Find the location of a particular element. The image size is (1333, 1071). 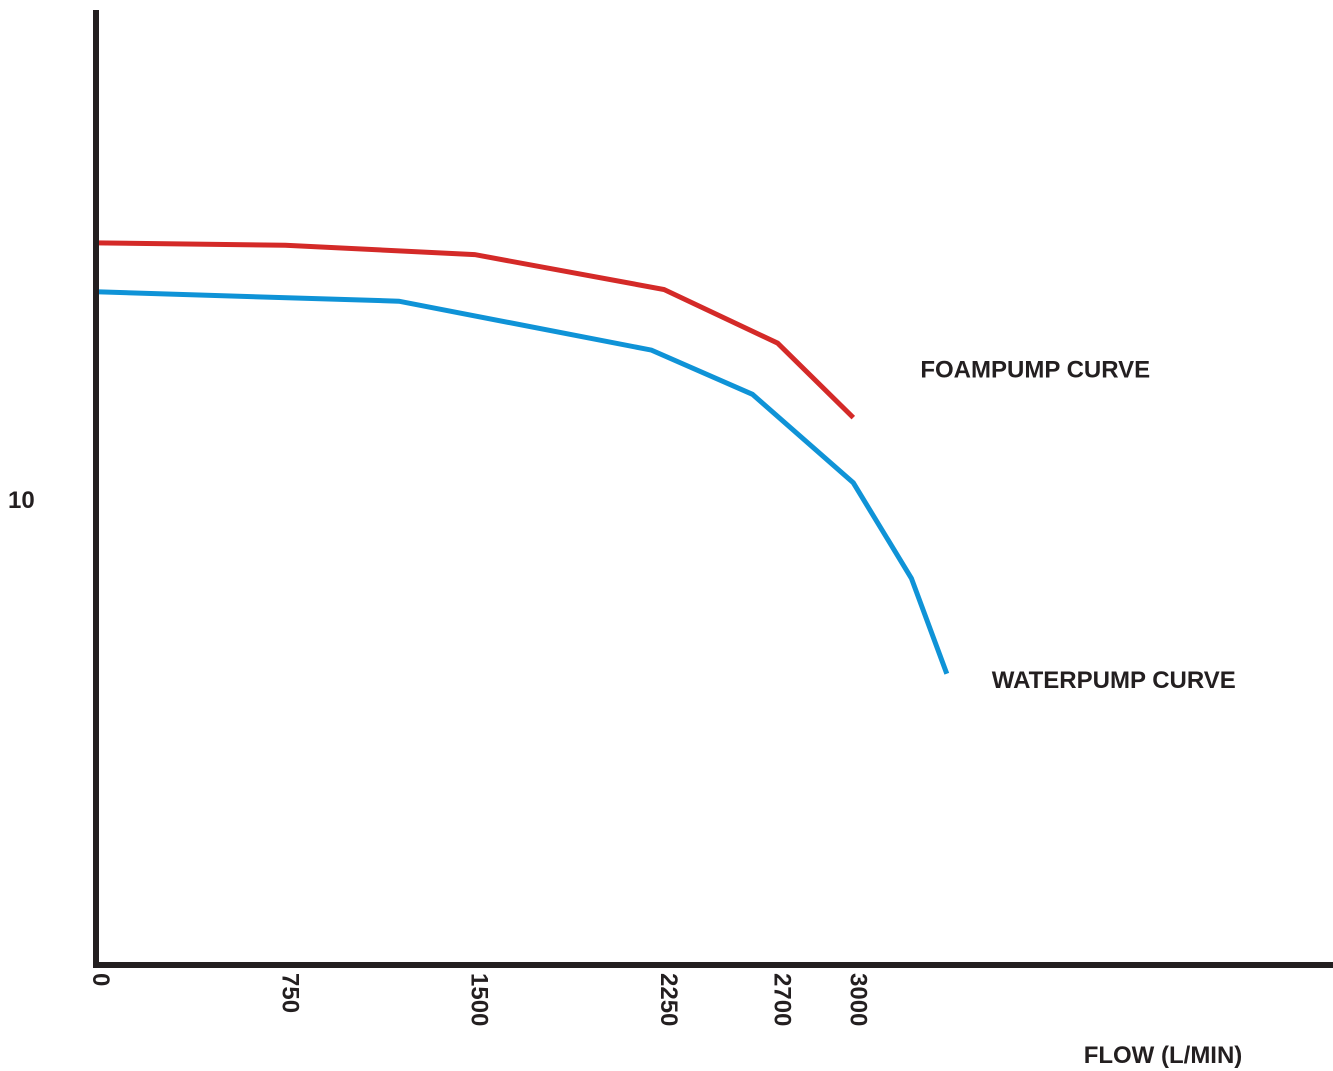

x-tick-label: 2250 is located at coordinates (668, 999).